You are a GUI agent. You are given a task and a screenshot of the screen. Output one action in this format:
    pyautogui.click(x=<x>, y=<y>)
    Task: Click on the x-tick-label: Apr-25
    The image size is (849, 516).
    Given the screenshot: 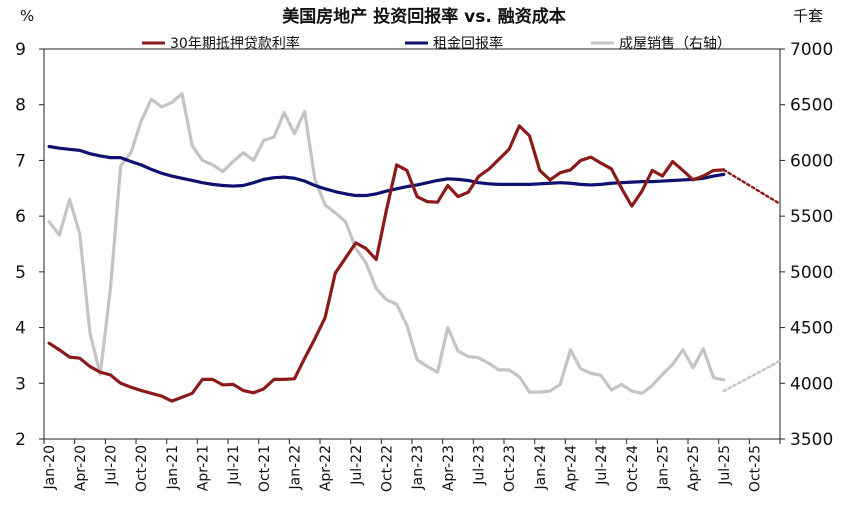 What is the action you would take?
    pyautogui.click(x=694, y=468)
    